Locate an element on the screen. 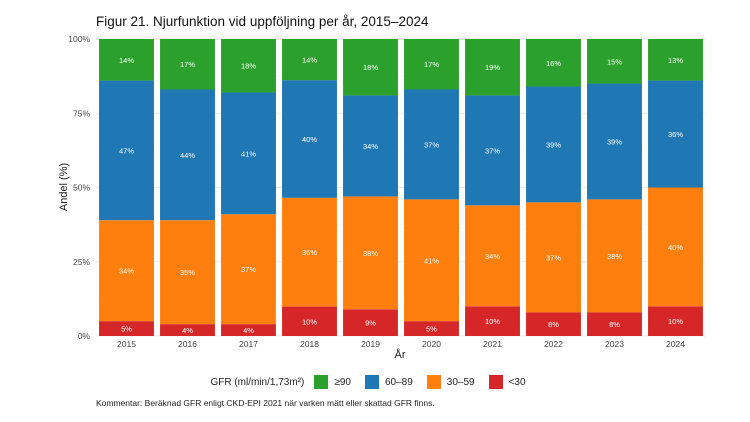 The height and width of the screenshot is (422, 750). legend-item: ≥90 is located at coordinates (332, 382).